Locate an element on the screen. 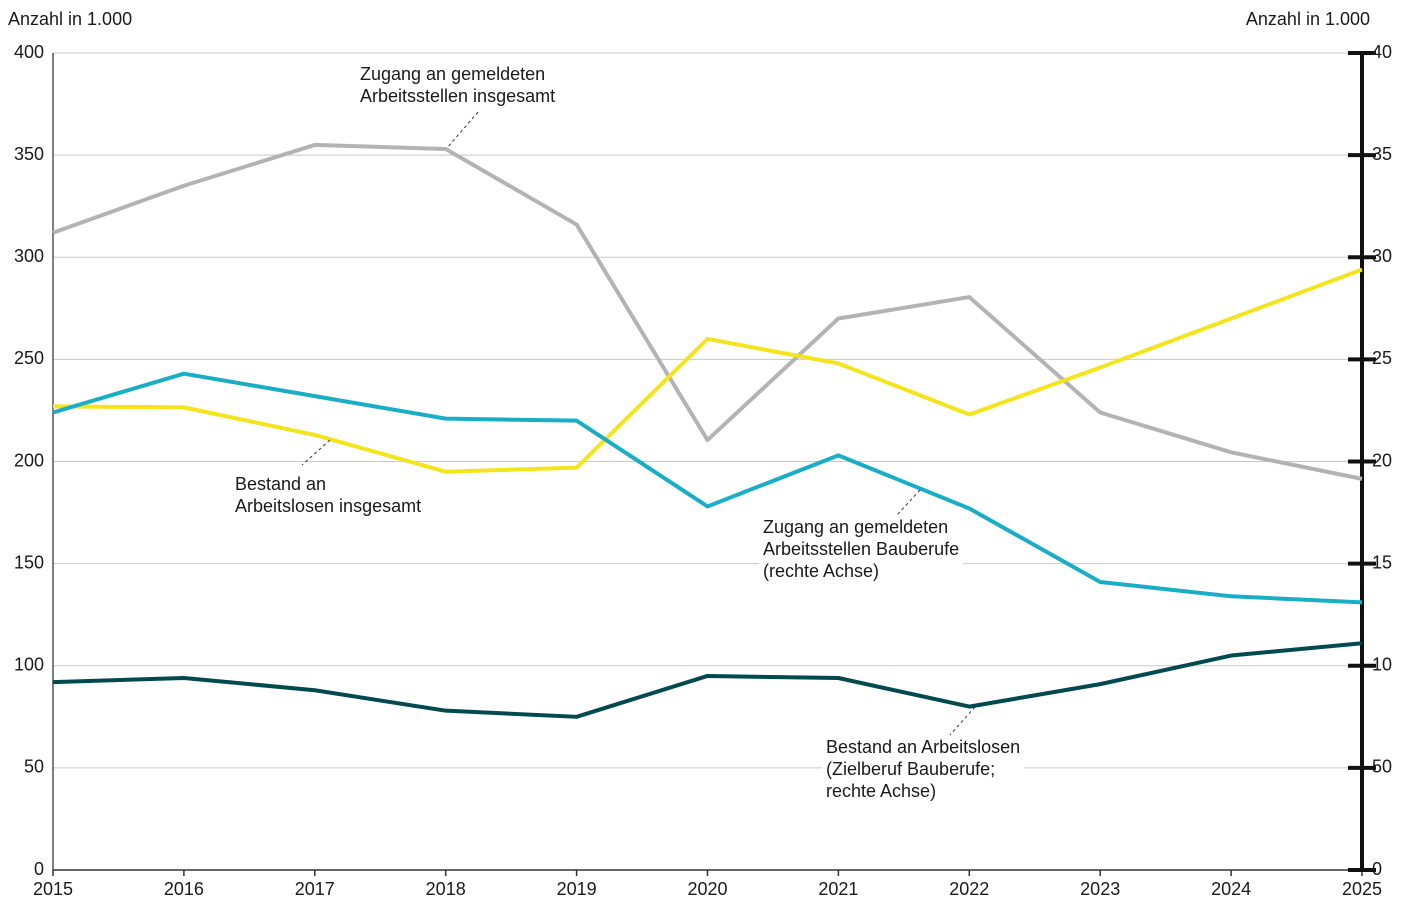  annotation: Arbeitsstellen insgesamt is located at coordinates (457, 96).